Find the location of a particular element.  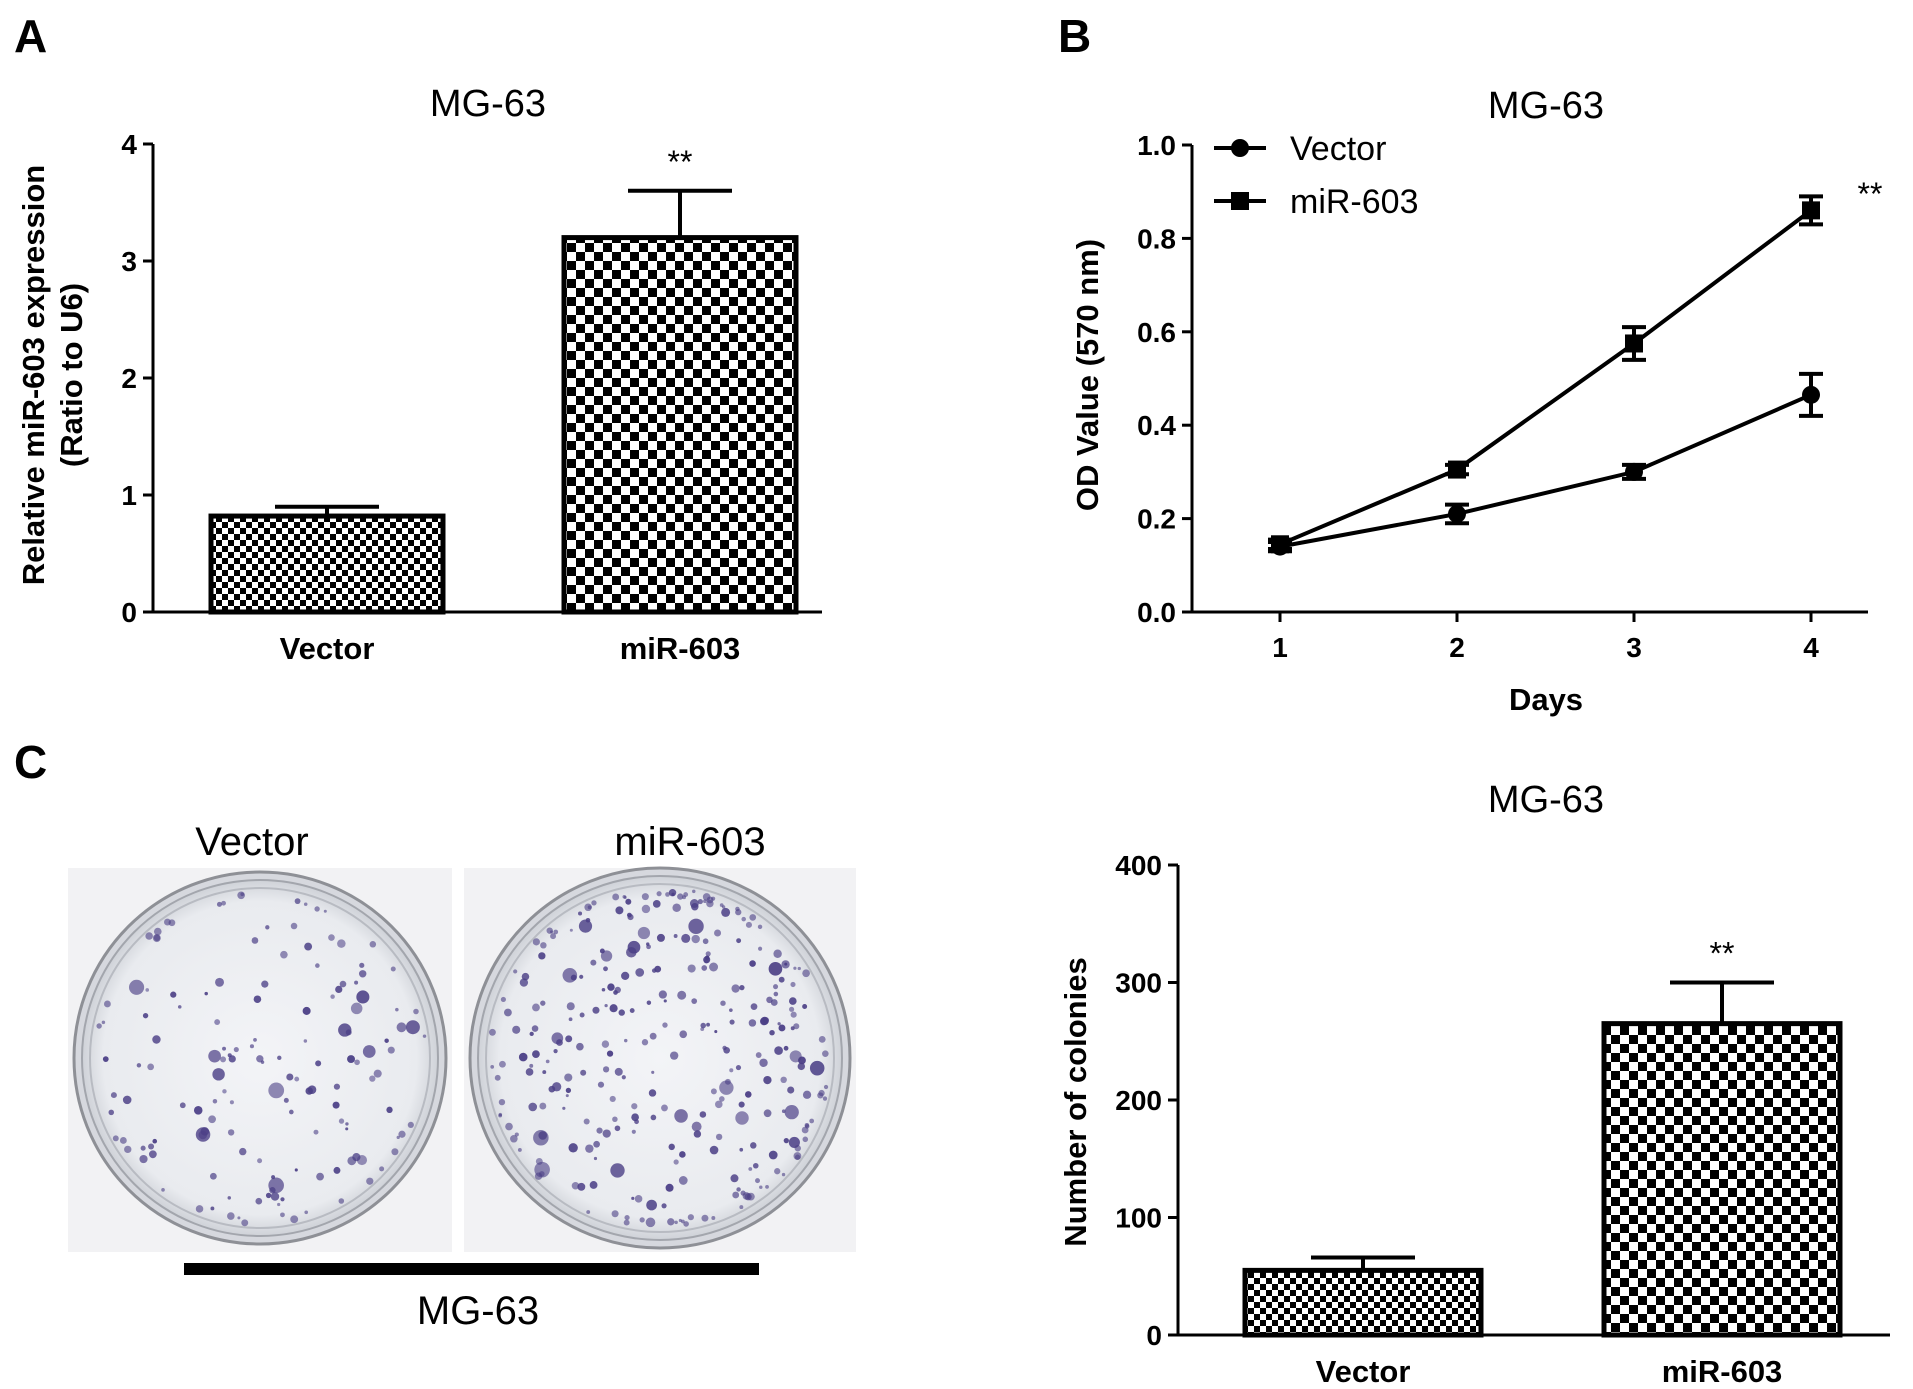

petri-dish-vector is located at coordinates (260, 1058).